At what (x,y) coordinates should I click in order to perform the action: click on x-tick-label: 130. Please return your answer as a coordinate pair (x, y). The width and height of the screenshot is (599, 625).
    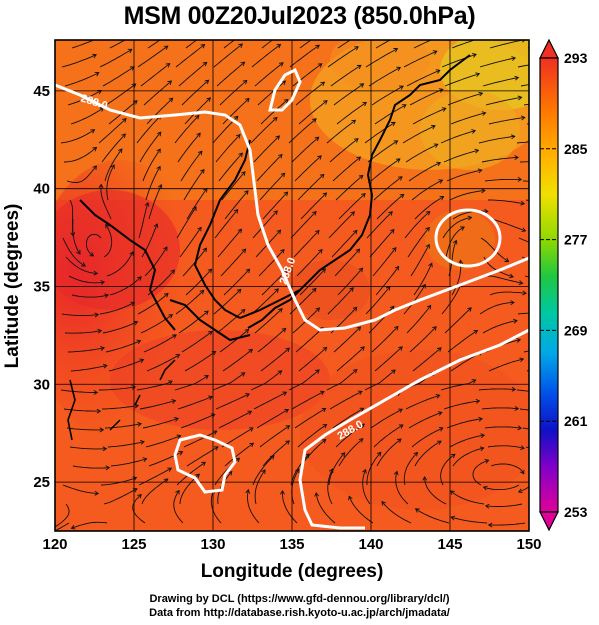
    Looking at the image, I should click on (212, 544).